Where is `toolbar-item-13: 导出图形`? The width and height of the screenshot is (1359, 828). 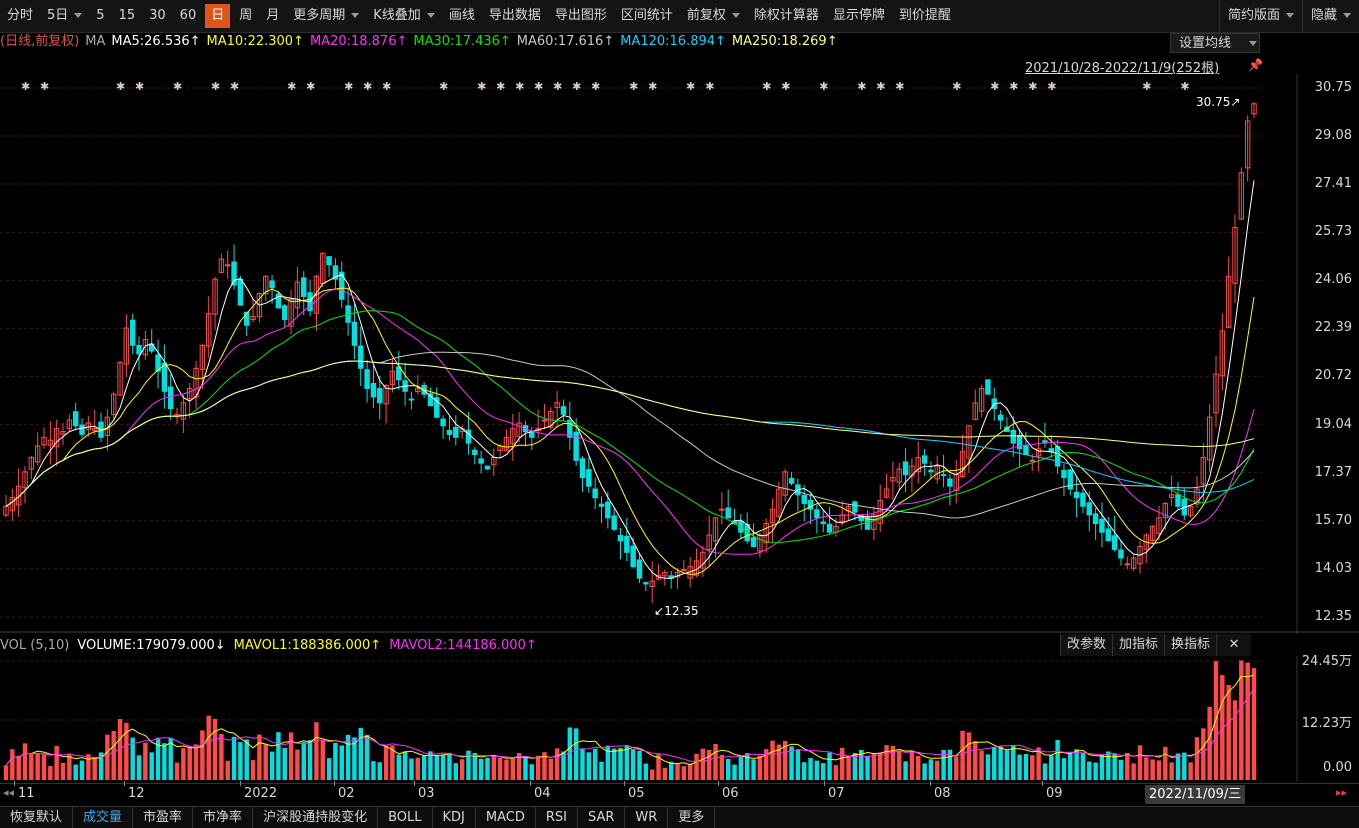 toolbar-item-13: 导出图形 is located at coordinates (581, 16).